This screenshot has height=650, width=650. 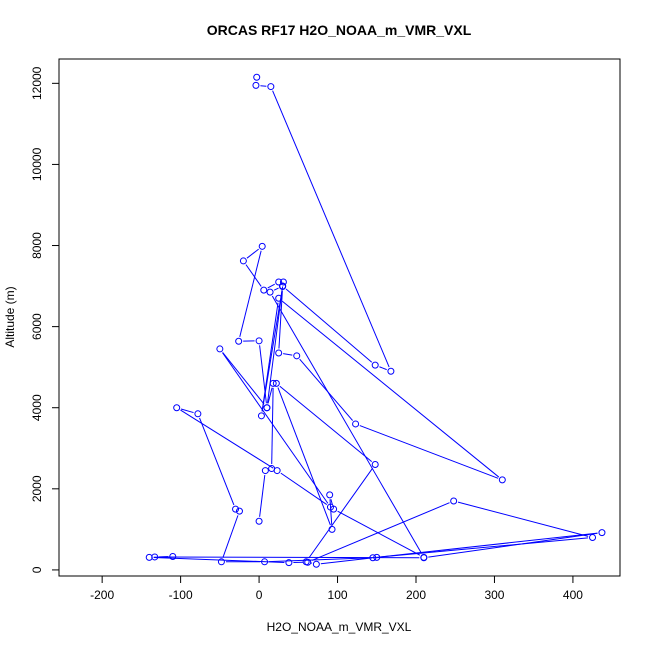 I want to click on x-tick-label: -200, so click(x=102, y=595).